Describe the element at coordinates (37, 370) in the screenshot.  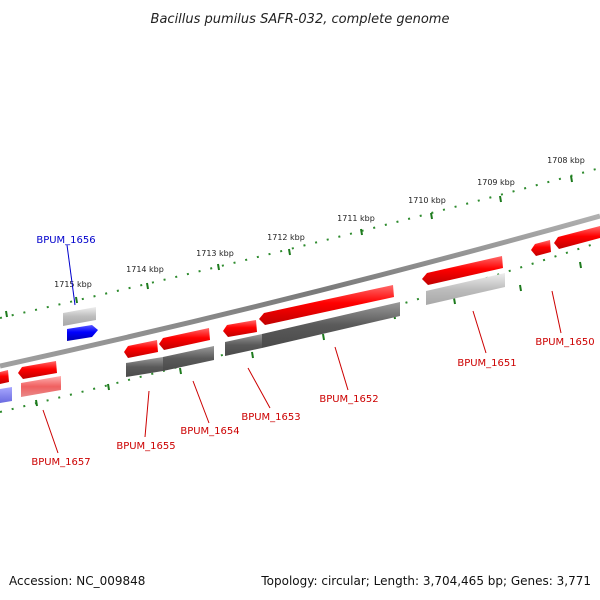
I see `gene-bpum-1657-outer` at that location.